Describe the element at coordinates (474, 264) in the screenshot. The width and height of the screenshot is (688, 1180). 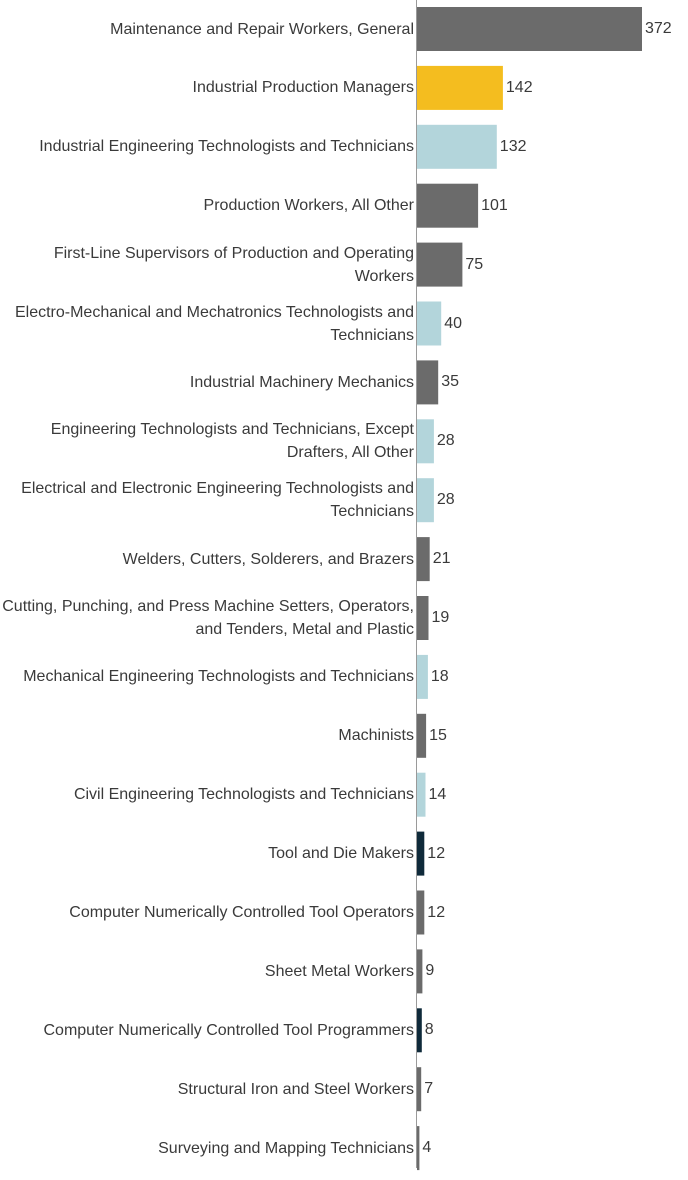
I see `data-label: 75` at that location.